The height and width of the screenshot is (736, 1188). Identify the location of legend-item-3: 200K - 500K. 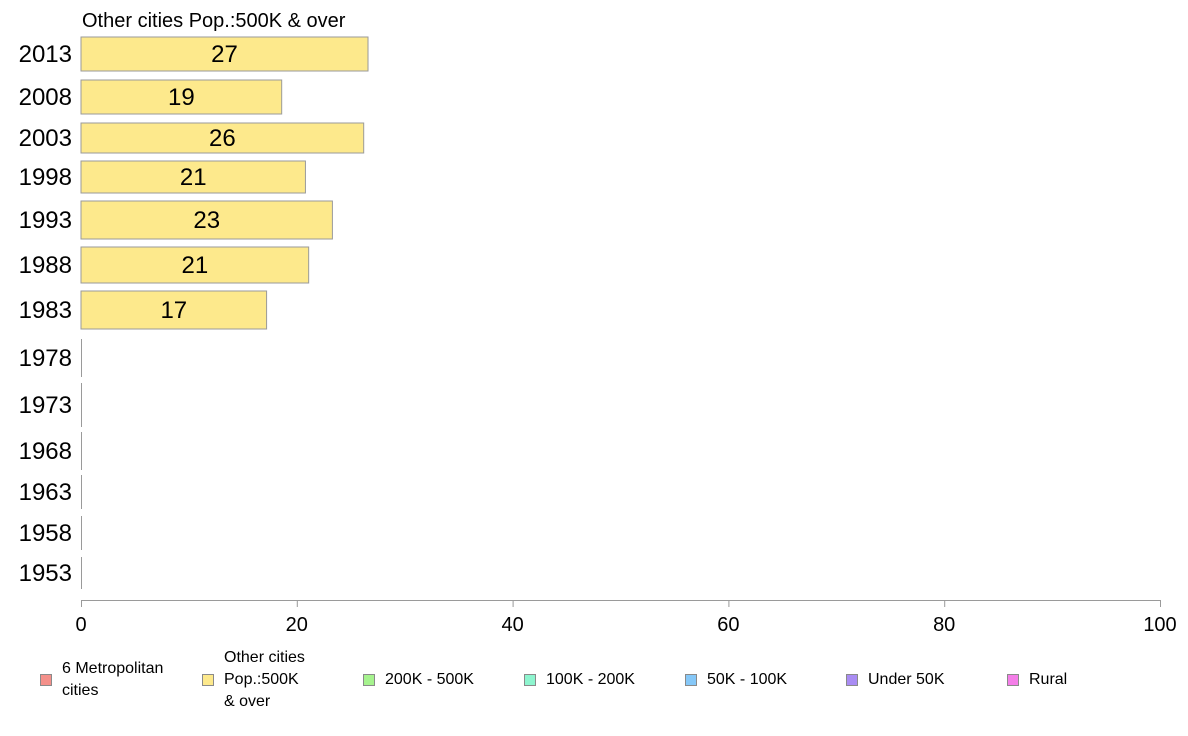
(418, 680).